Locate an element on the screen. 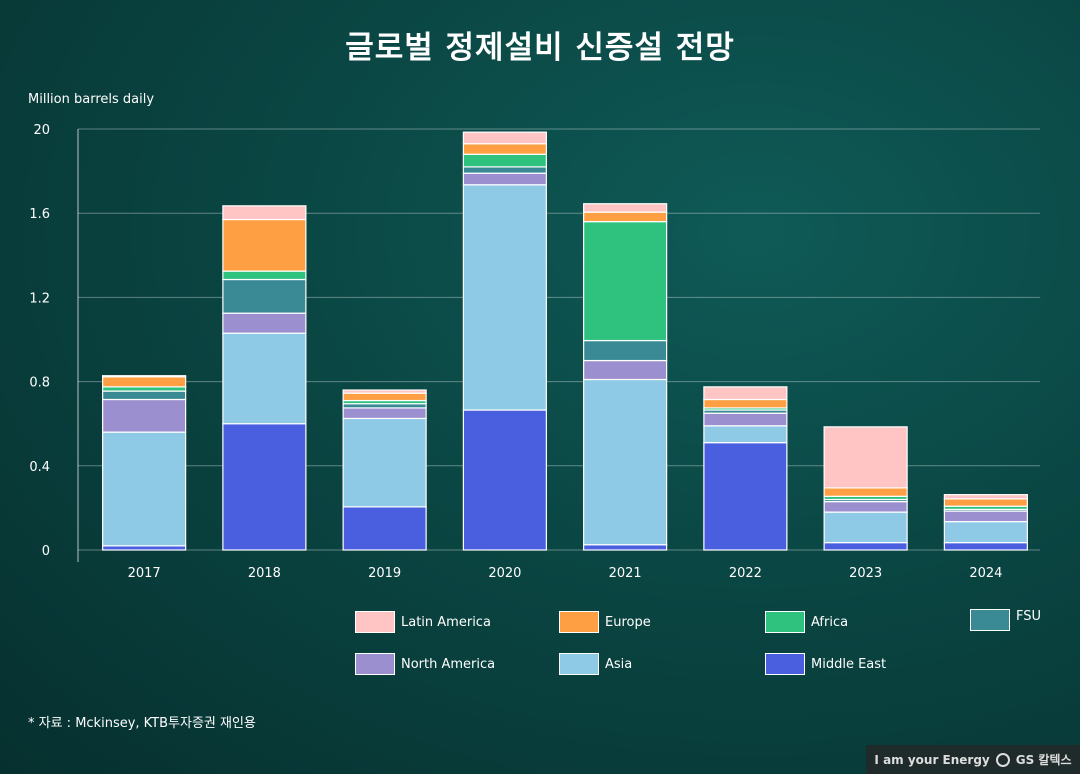  legend-item: Europe is located at coordinates (605, 622).